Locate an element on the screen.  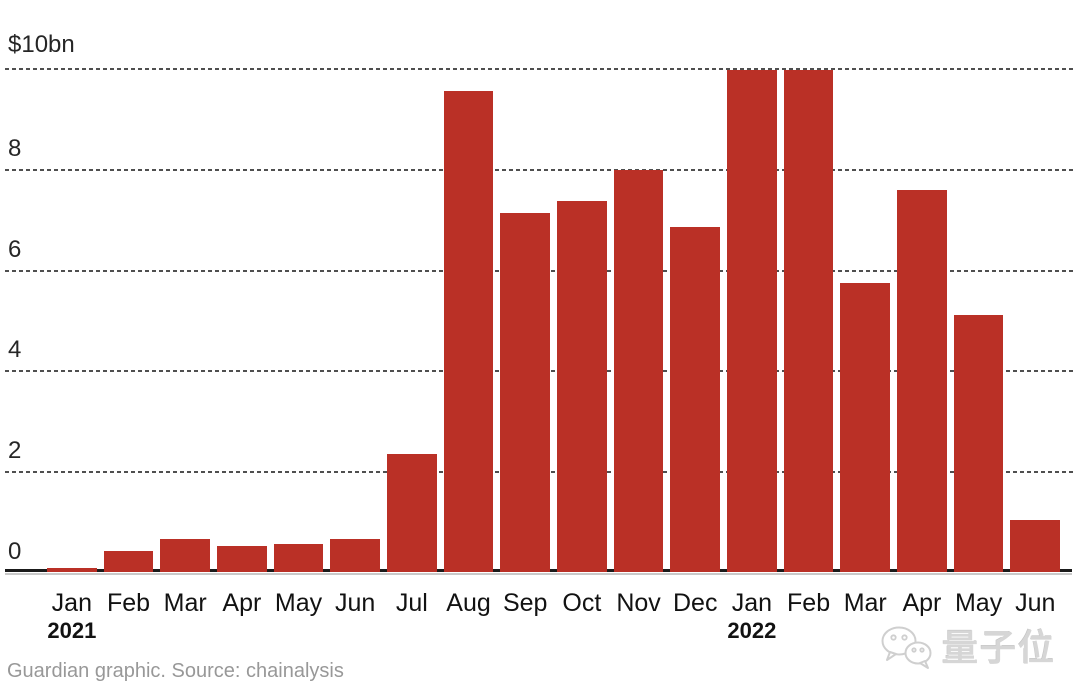
x-tick-jun-2022: Jun is located at coordinates (1035, 603).